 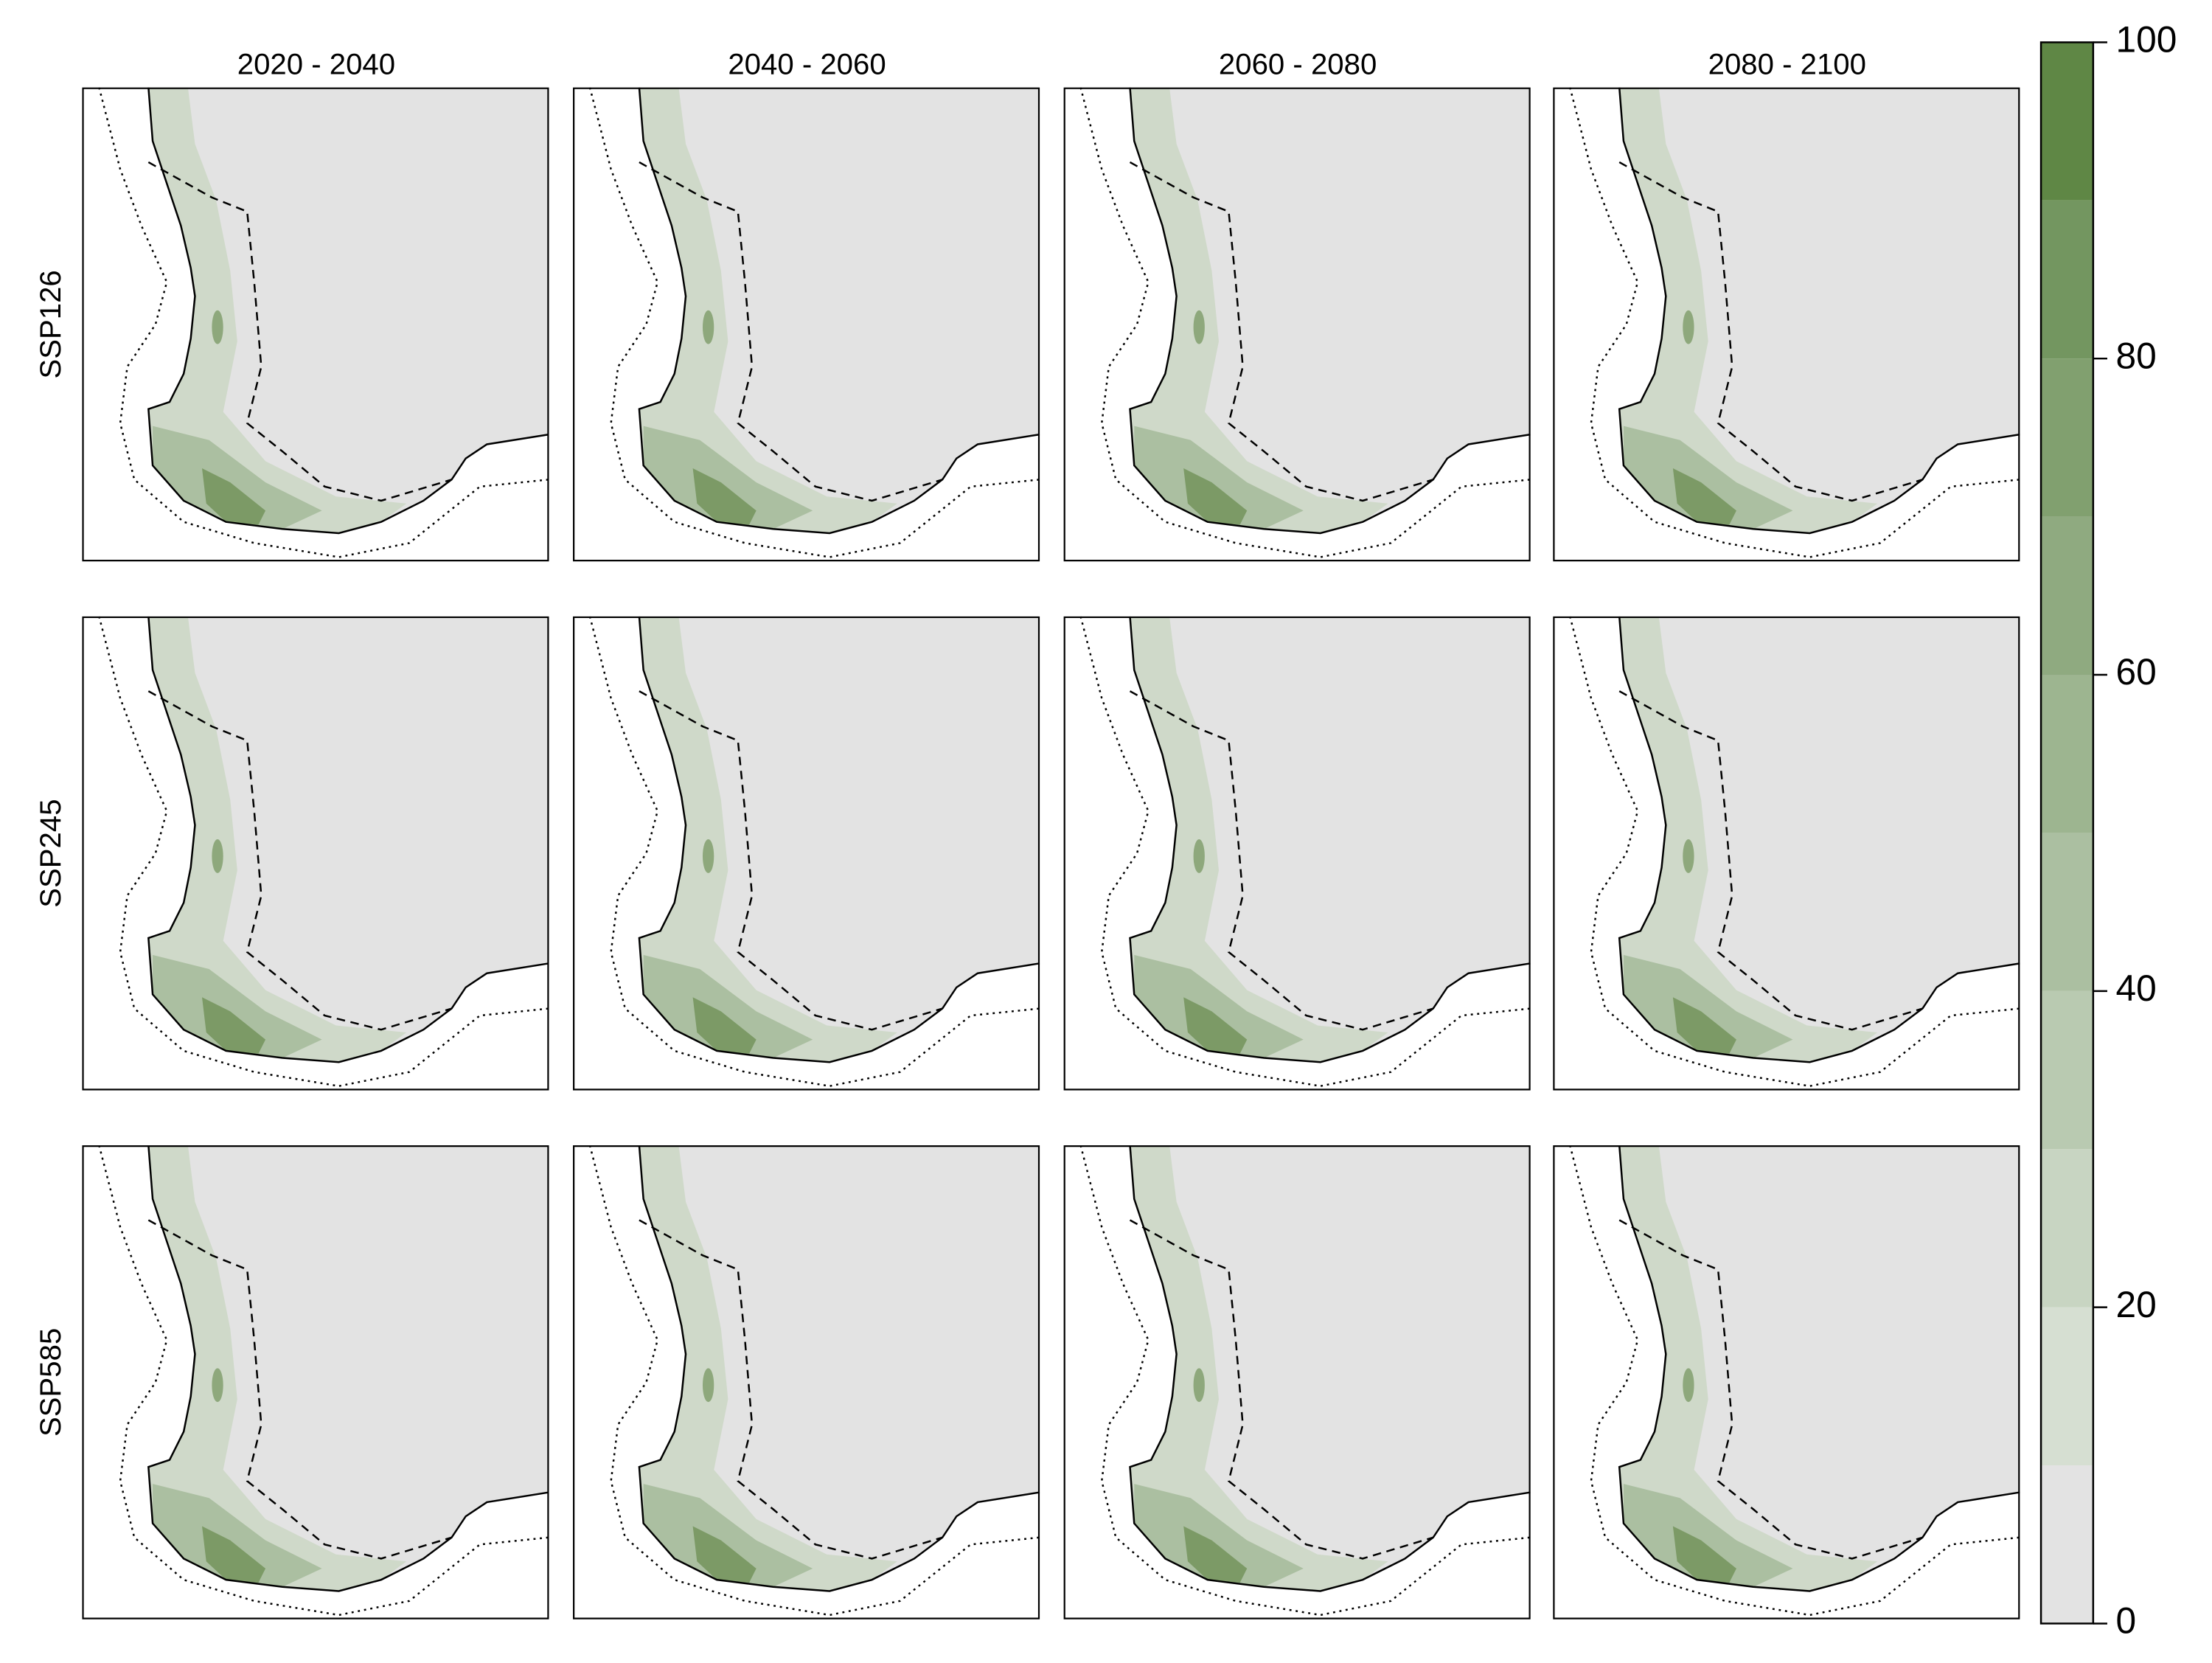 I want to click on row-label: SSP585, so click(x=50, y=1382).